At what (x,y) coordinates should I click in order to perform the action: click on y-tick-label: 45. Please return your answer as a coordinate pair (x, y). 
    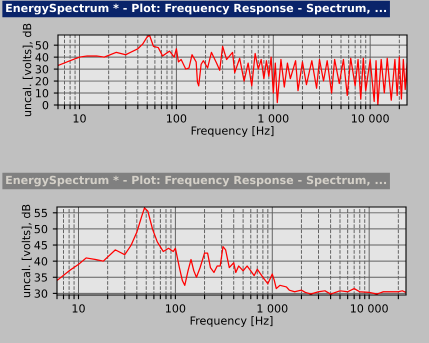
    Looking at the image, I should click on (40, 245).